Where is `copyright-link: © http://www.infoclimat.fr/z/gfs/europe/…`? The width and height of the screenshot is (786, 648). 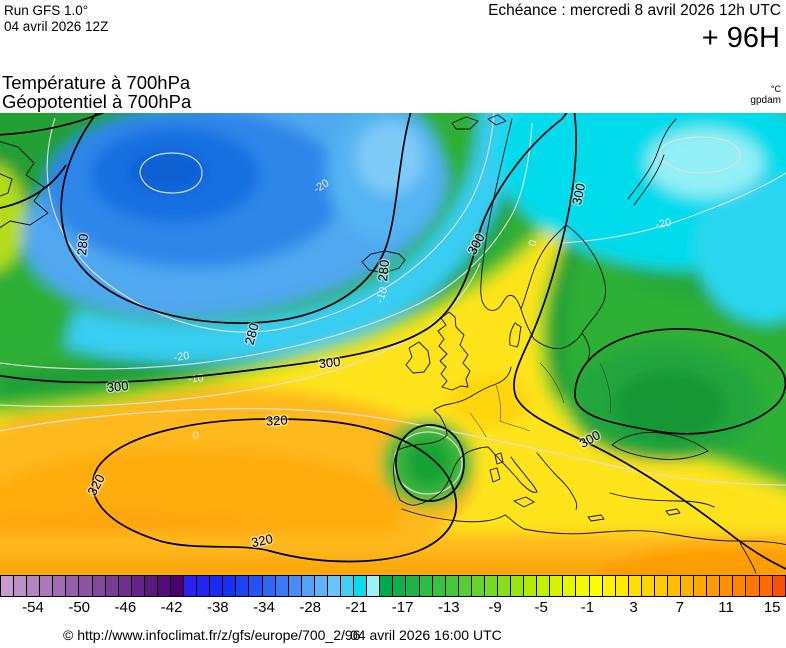
copyright-link: © http://www.infoclimat.fr/z/gfs/europe/… is located at coordinates (212, 635).